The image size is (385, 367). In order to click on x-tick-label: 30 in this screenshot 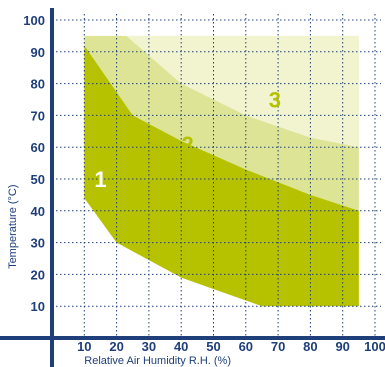, I will do `click(149, 346)`.